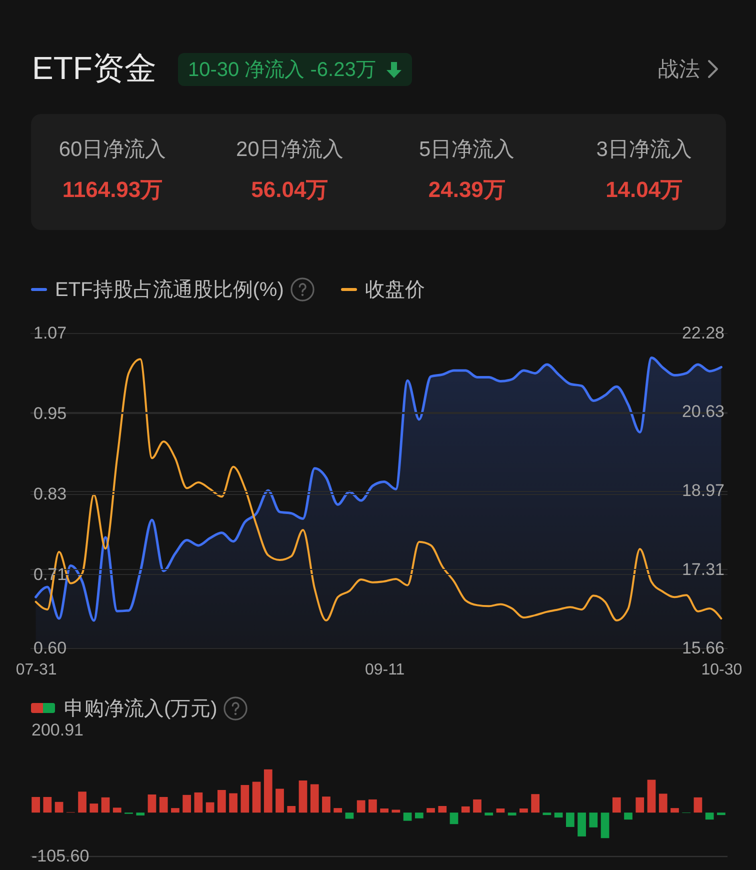  I want to click on text: 10-30 净流入 -6.23万, so click(282, 70).